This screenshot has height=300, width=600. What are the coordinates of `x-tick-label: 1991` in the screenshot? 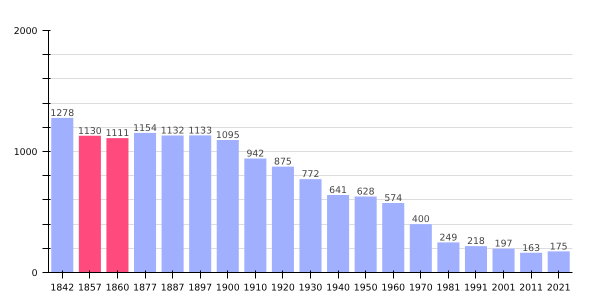 It's located at (476, 288).